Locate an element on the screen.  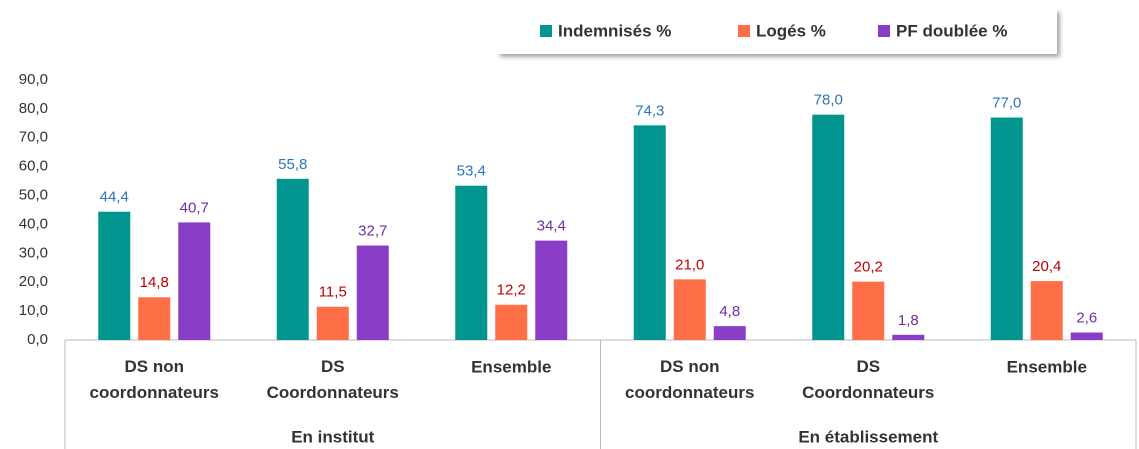
data-label: 20,2 is located at coordinates (868, 267).